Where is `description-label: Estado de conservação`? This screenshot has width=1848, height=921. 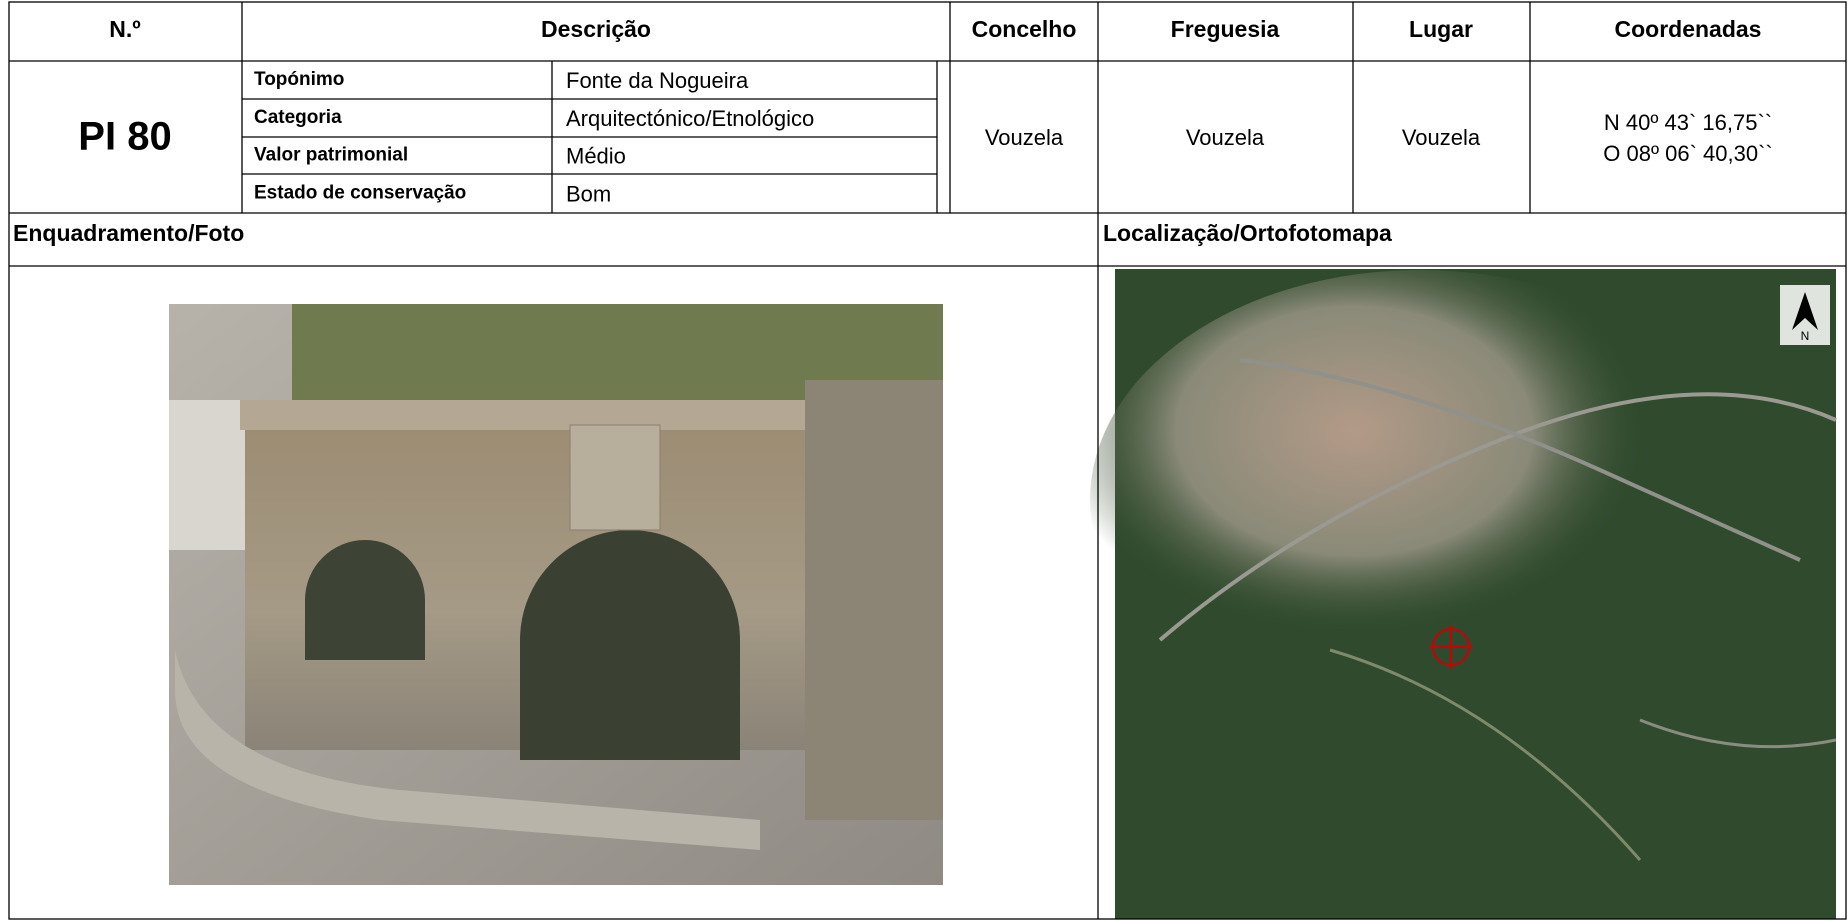
description-label: Estado de conservação is located at coordinates (360, 193).